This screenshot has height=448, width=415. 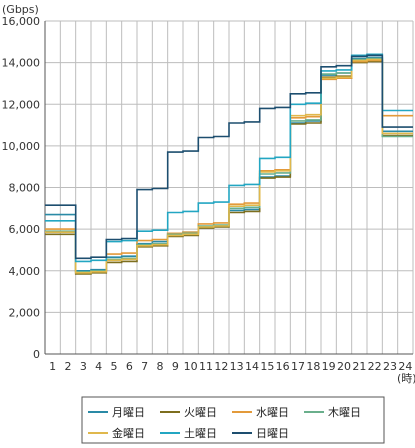 What do you see at coordinates (267, 366) in the screenshot?
I see `x-tick-label: 15` at bounding box center [267, 366].